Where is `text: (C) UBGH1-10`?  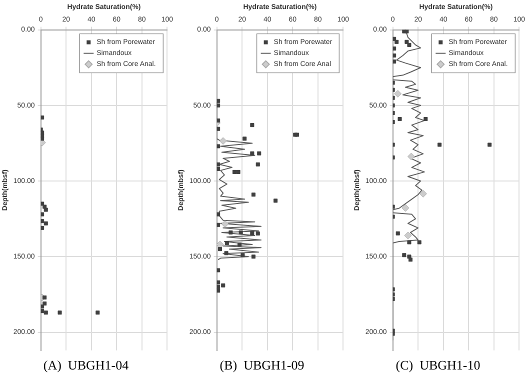
text: (C) UBGH1-10 is located at coordinates (438, 365).